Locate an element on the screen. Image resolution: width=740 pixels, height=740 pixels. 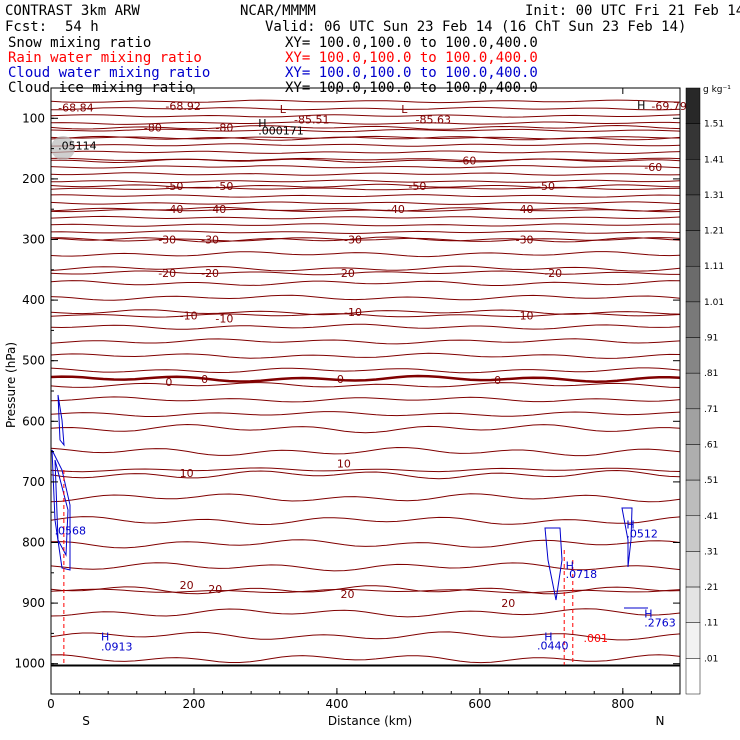
cloud-water-label: .0913 is located at coordinates (117, 647).